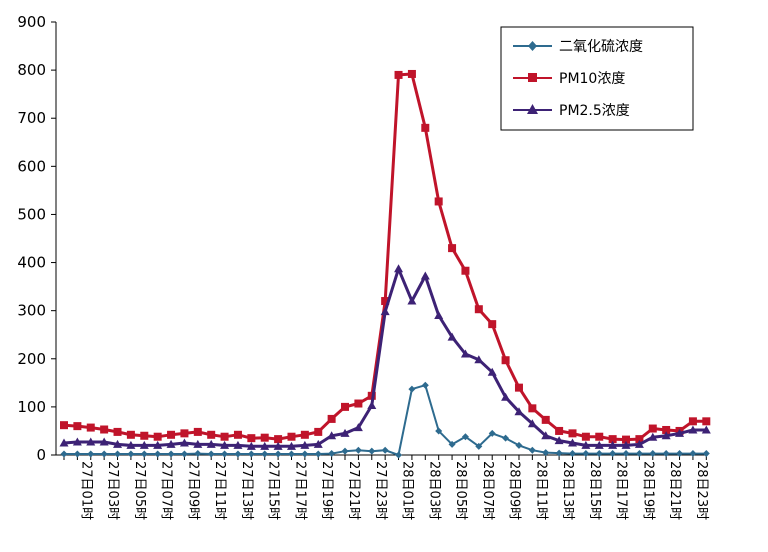 Image resolution: width=768 pixels, height=552 pixels. I want to click on legend-label-pm10: PM10浓度, so click(592, 79).